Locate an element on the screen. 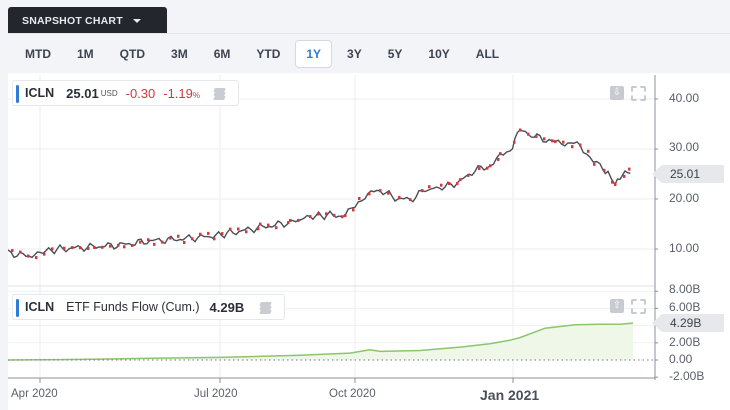 The image size is (730, 410). flow-legend: ICLN ETF Funds Flow (Cum.) 4.29B is located at coordinates (149, 307).